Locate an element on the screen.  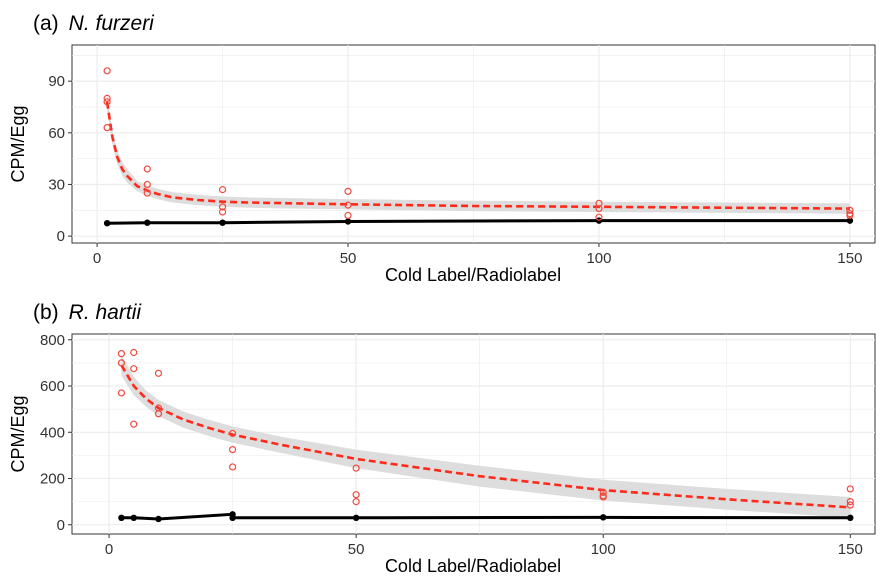
y-tick-label: 600 is located at coordinates (52, 386).